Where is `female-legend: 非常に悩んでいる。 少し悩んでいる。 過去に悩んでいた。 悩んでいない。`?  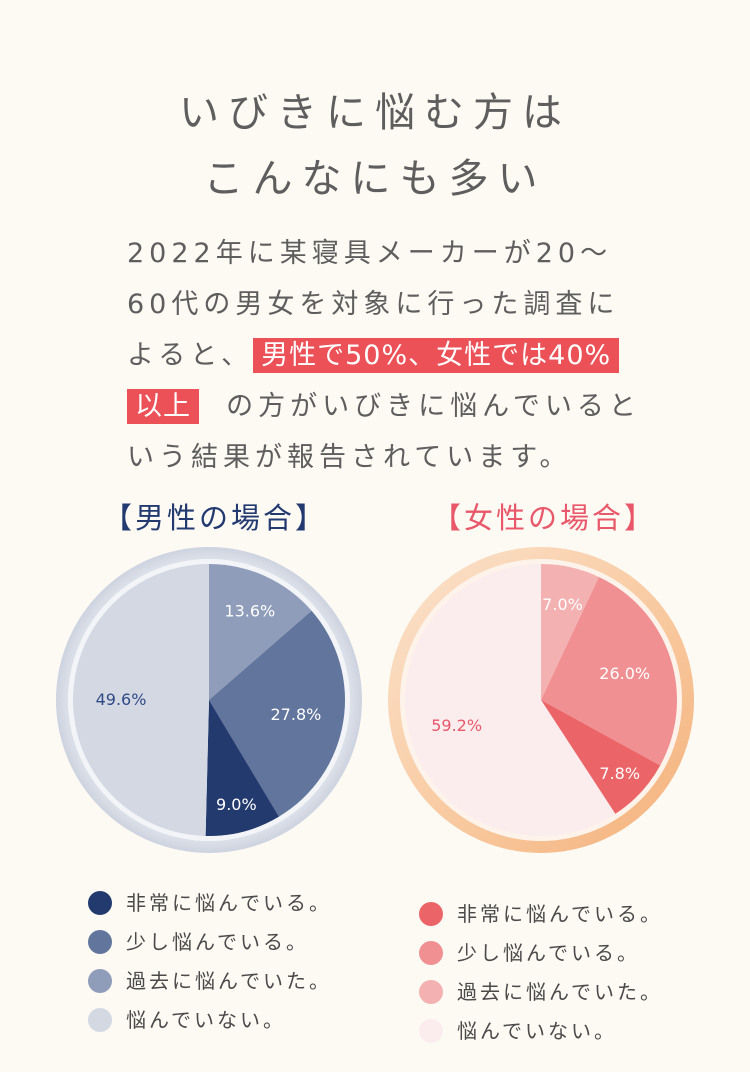 female-legend: 非常に悩んでいる。 少し悩んでいる。 過去に悩んでいた。 悩んでいない。 is located at coordinates (541, 974).